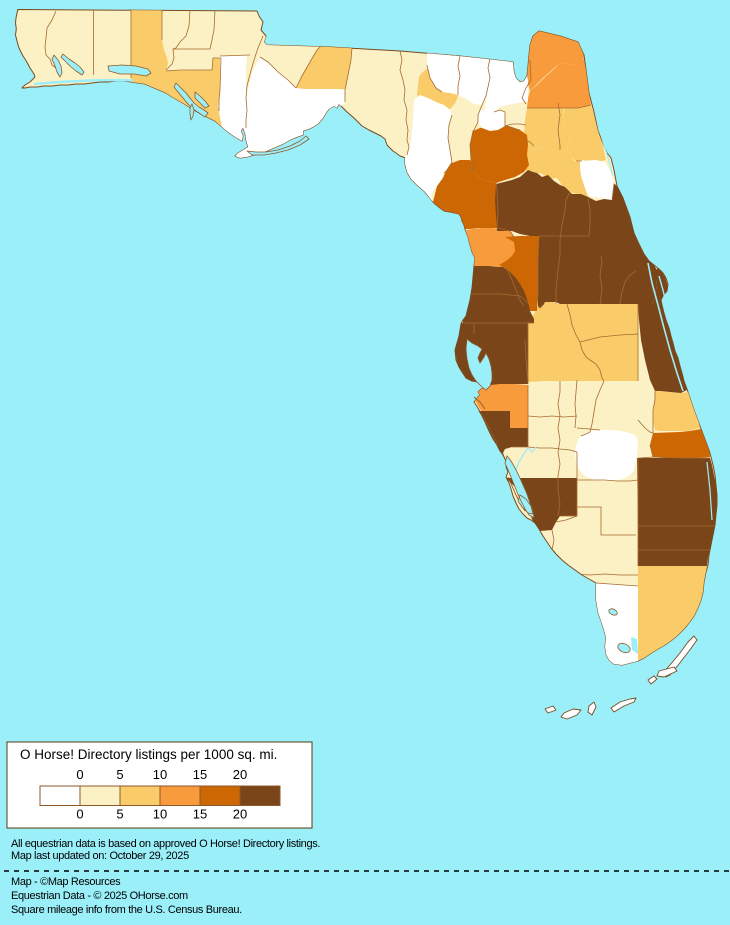 The image size is (730, 925). Describe the element at coordinates (99, 896) in the screenshot. I see `svg-text:Equestrian Data - © 2025 OHors: Equestrian Data - © 2025 OHorse.com` at that location.